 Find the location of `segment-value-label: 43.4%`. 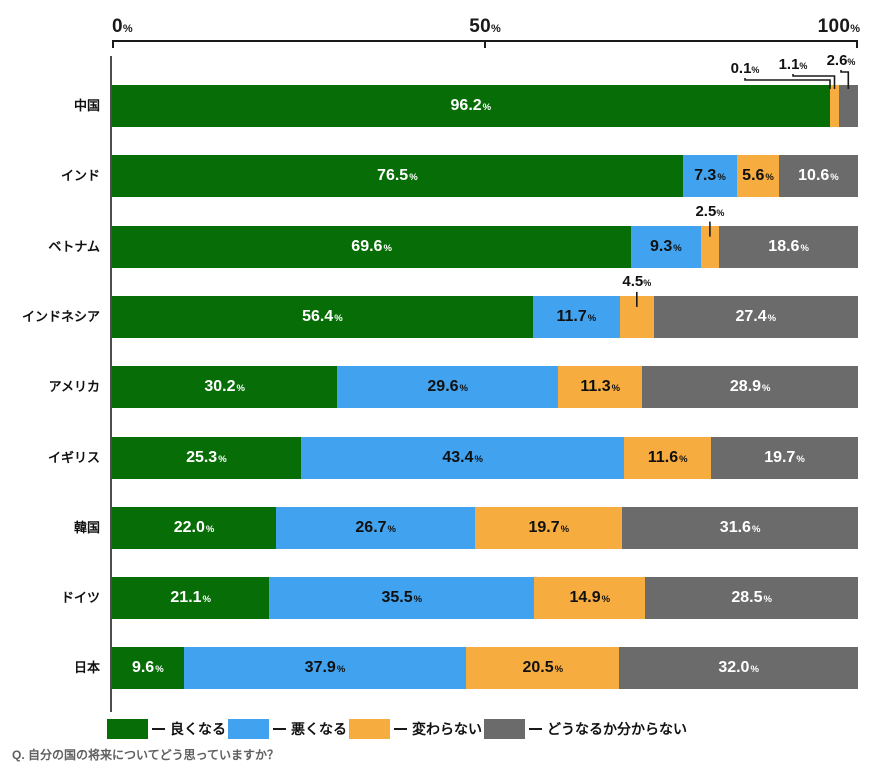

segment-value-label: 43.4% is located at coordinates (462, 458).